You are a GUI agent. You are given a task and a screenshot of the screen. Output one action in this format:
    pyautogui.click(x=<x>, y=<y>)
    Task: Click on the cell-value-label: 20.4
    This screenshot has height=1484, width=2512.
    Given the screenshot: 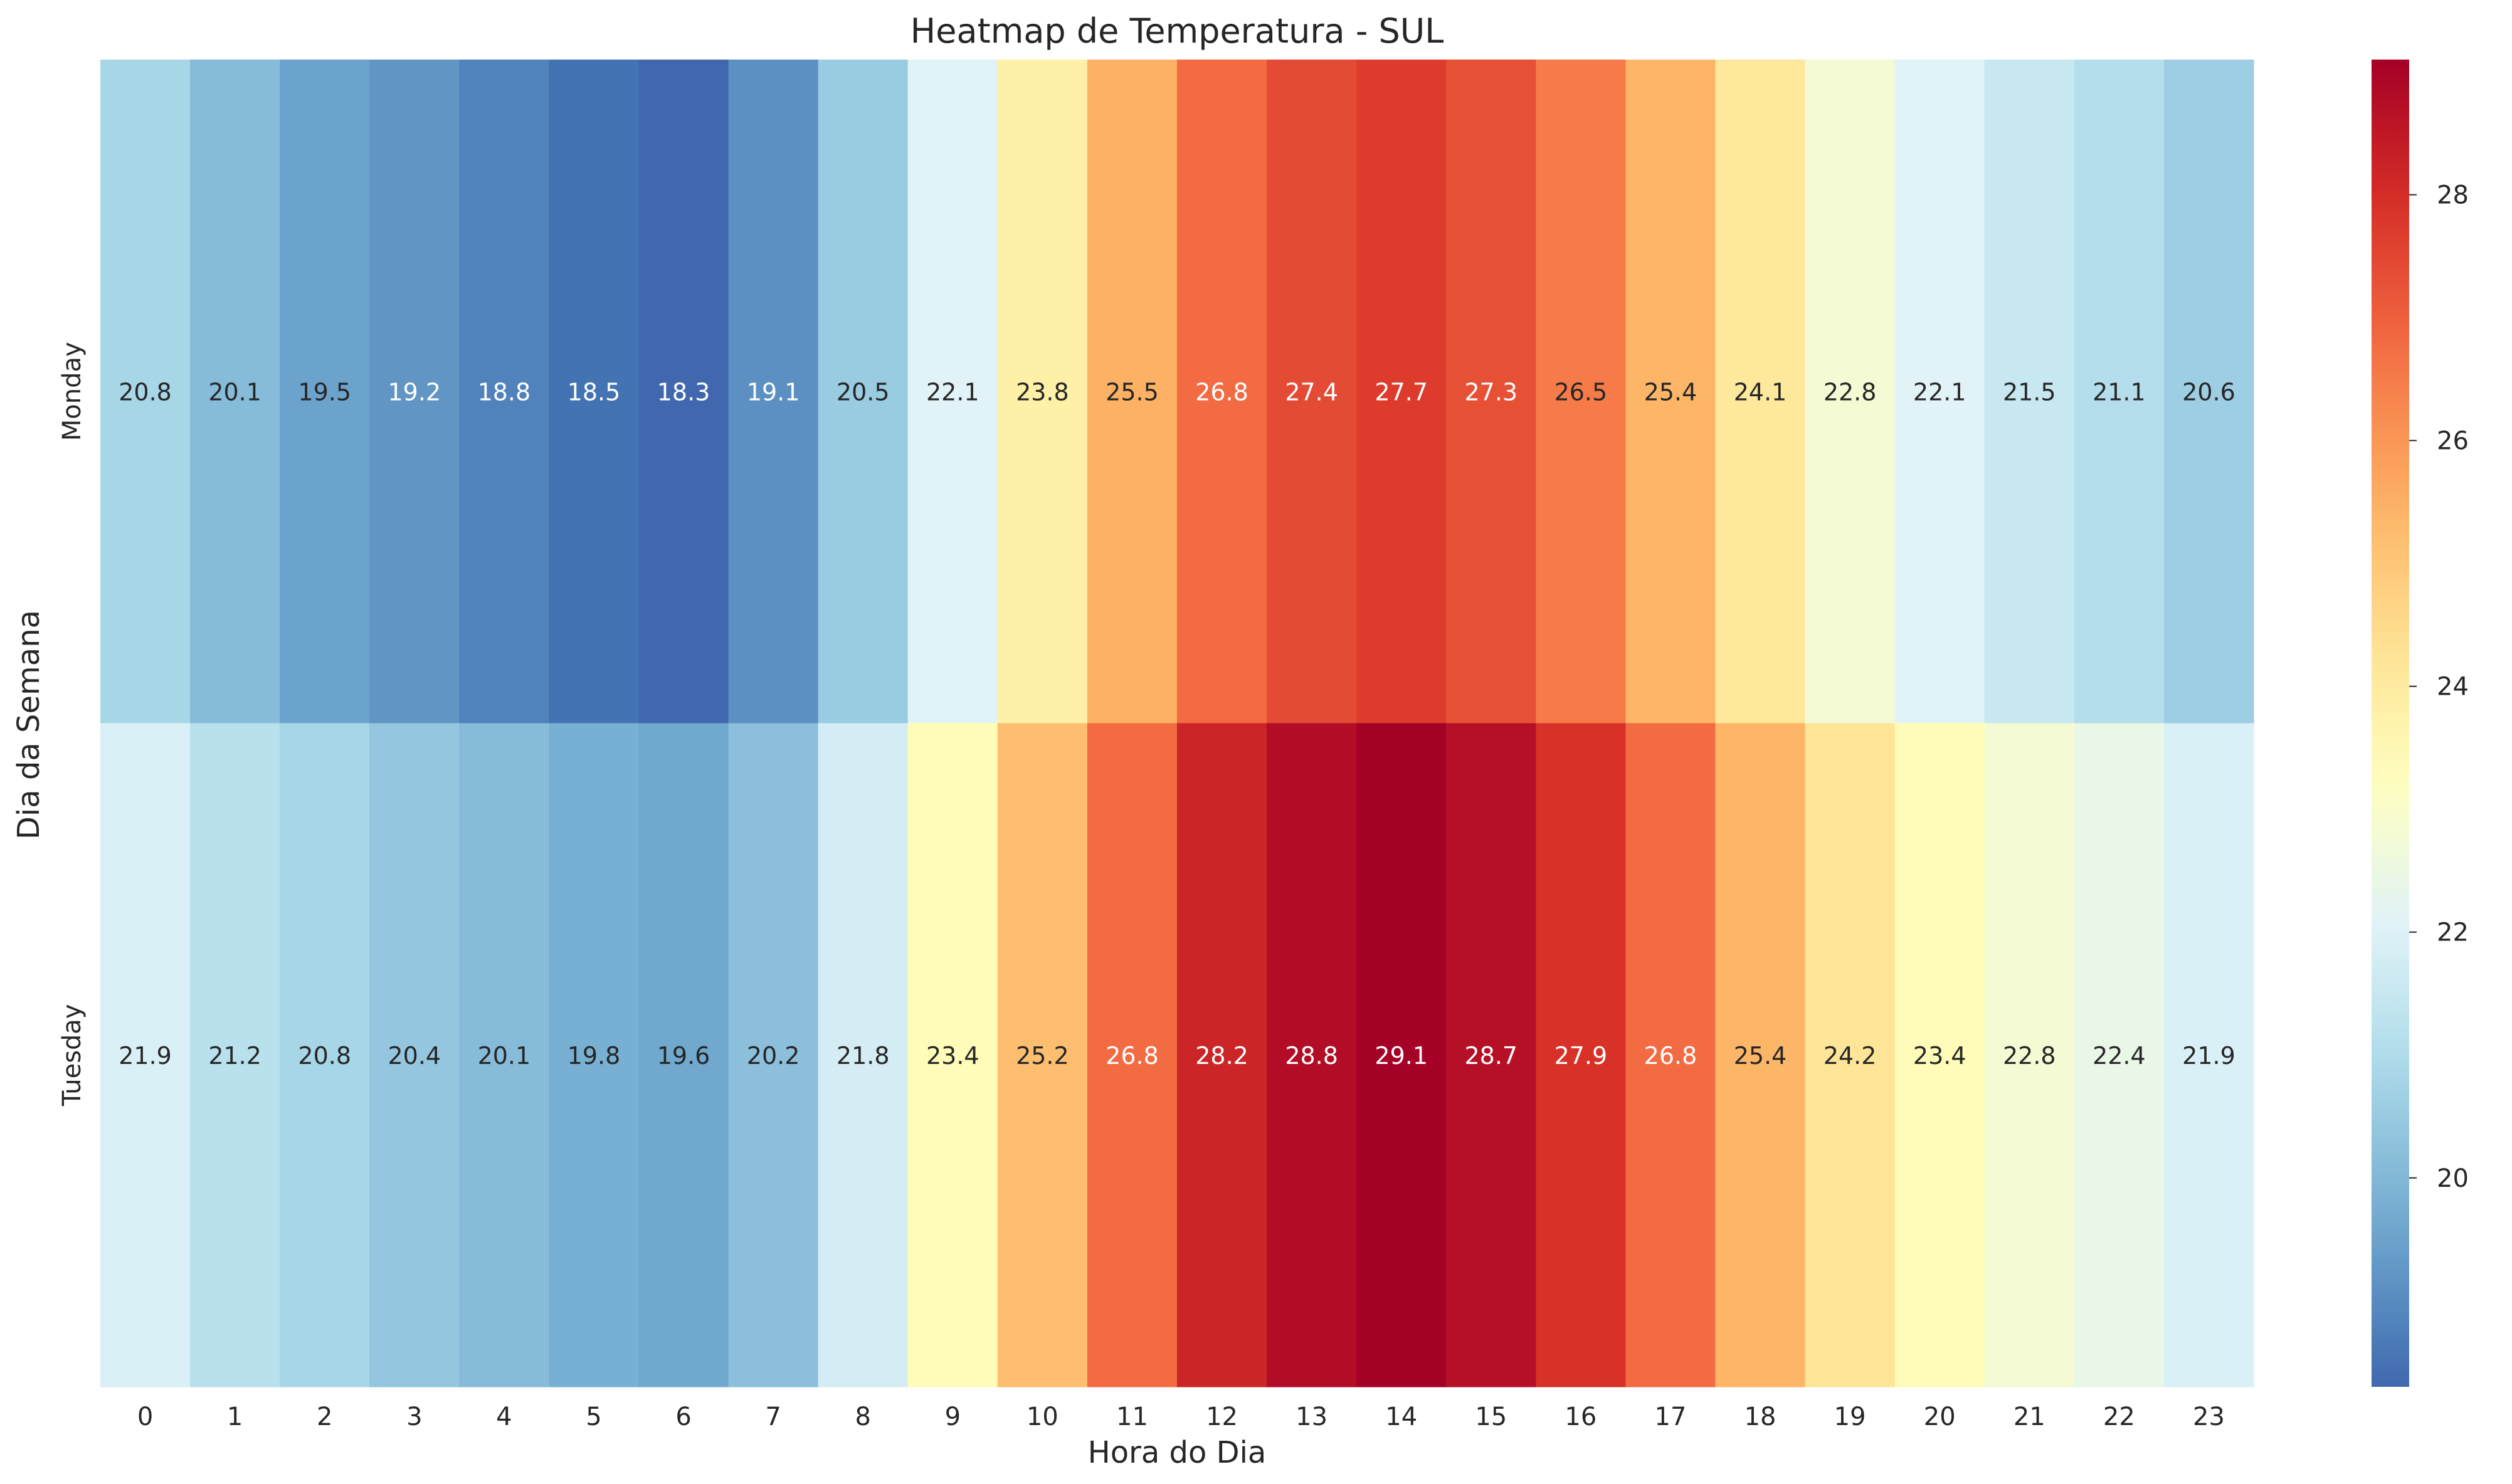 What is the action you would take?
    pyautogui.click(x=414, y=1056)
    